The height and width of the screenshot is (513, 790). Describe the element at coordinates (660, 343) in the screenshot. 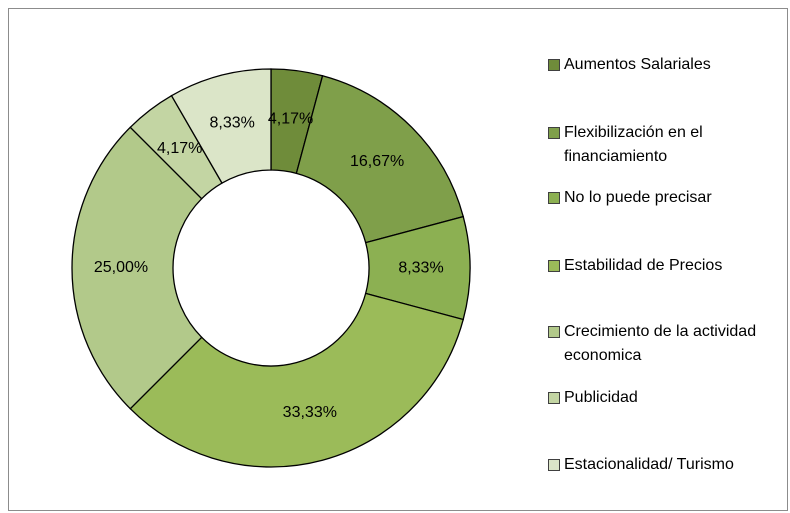

I see `legend-label: Crecimiento de la actividad economica` at that location.